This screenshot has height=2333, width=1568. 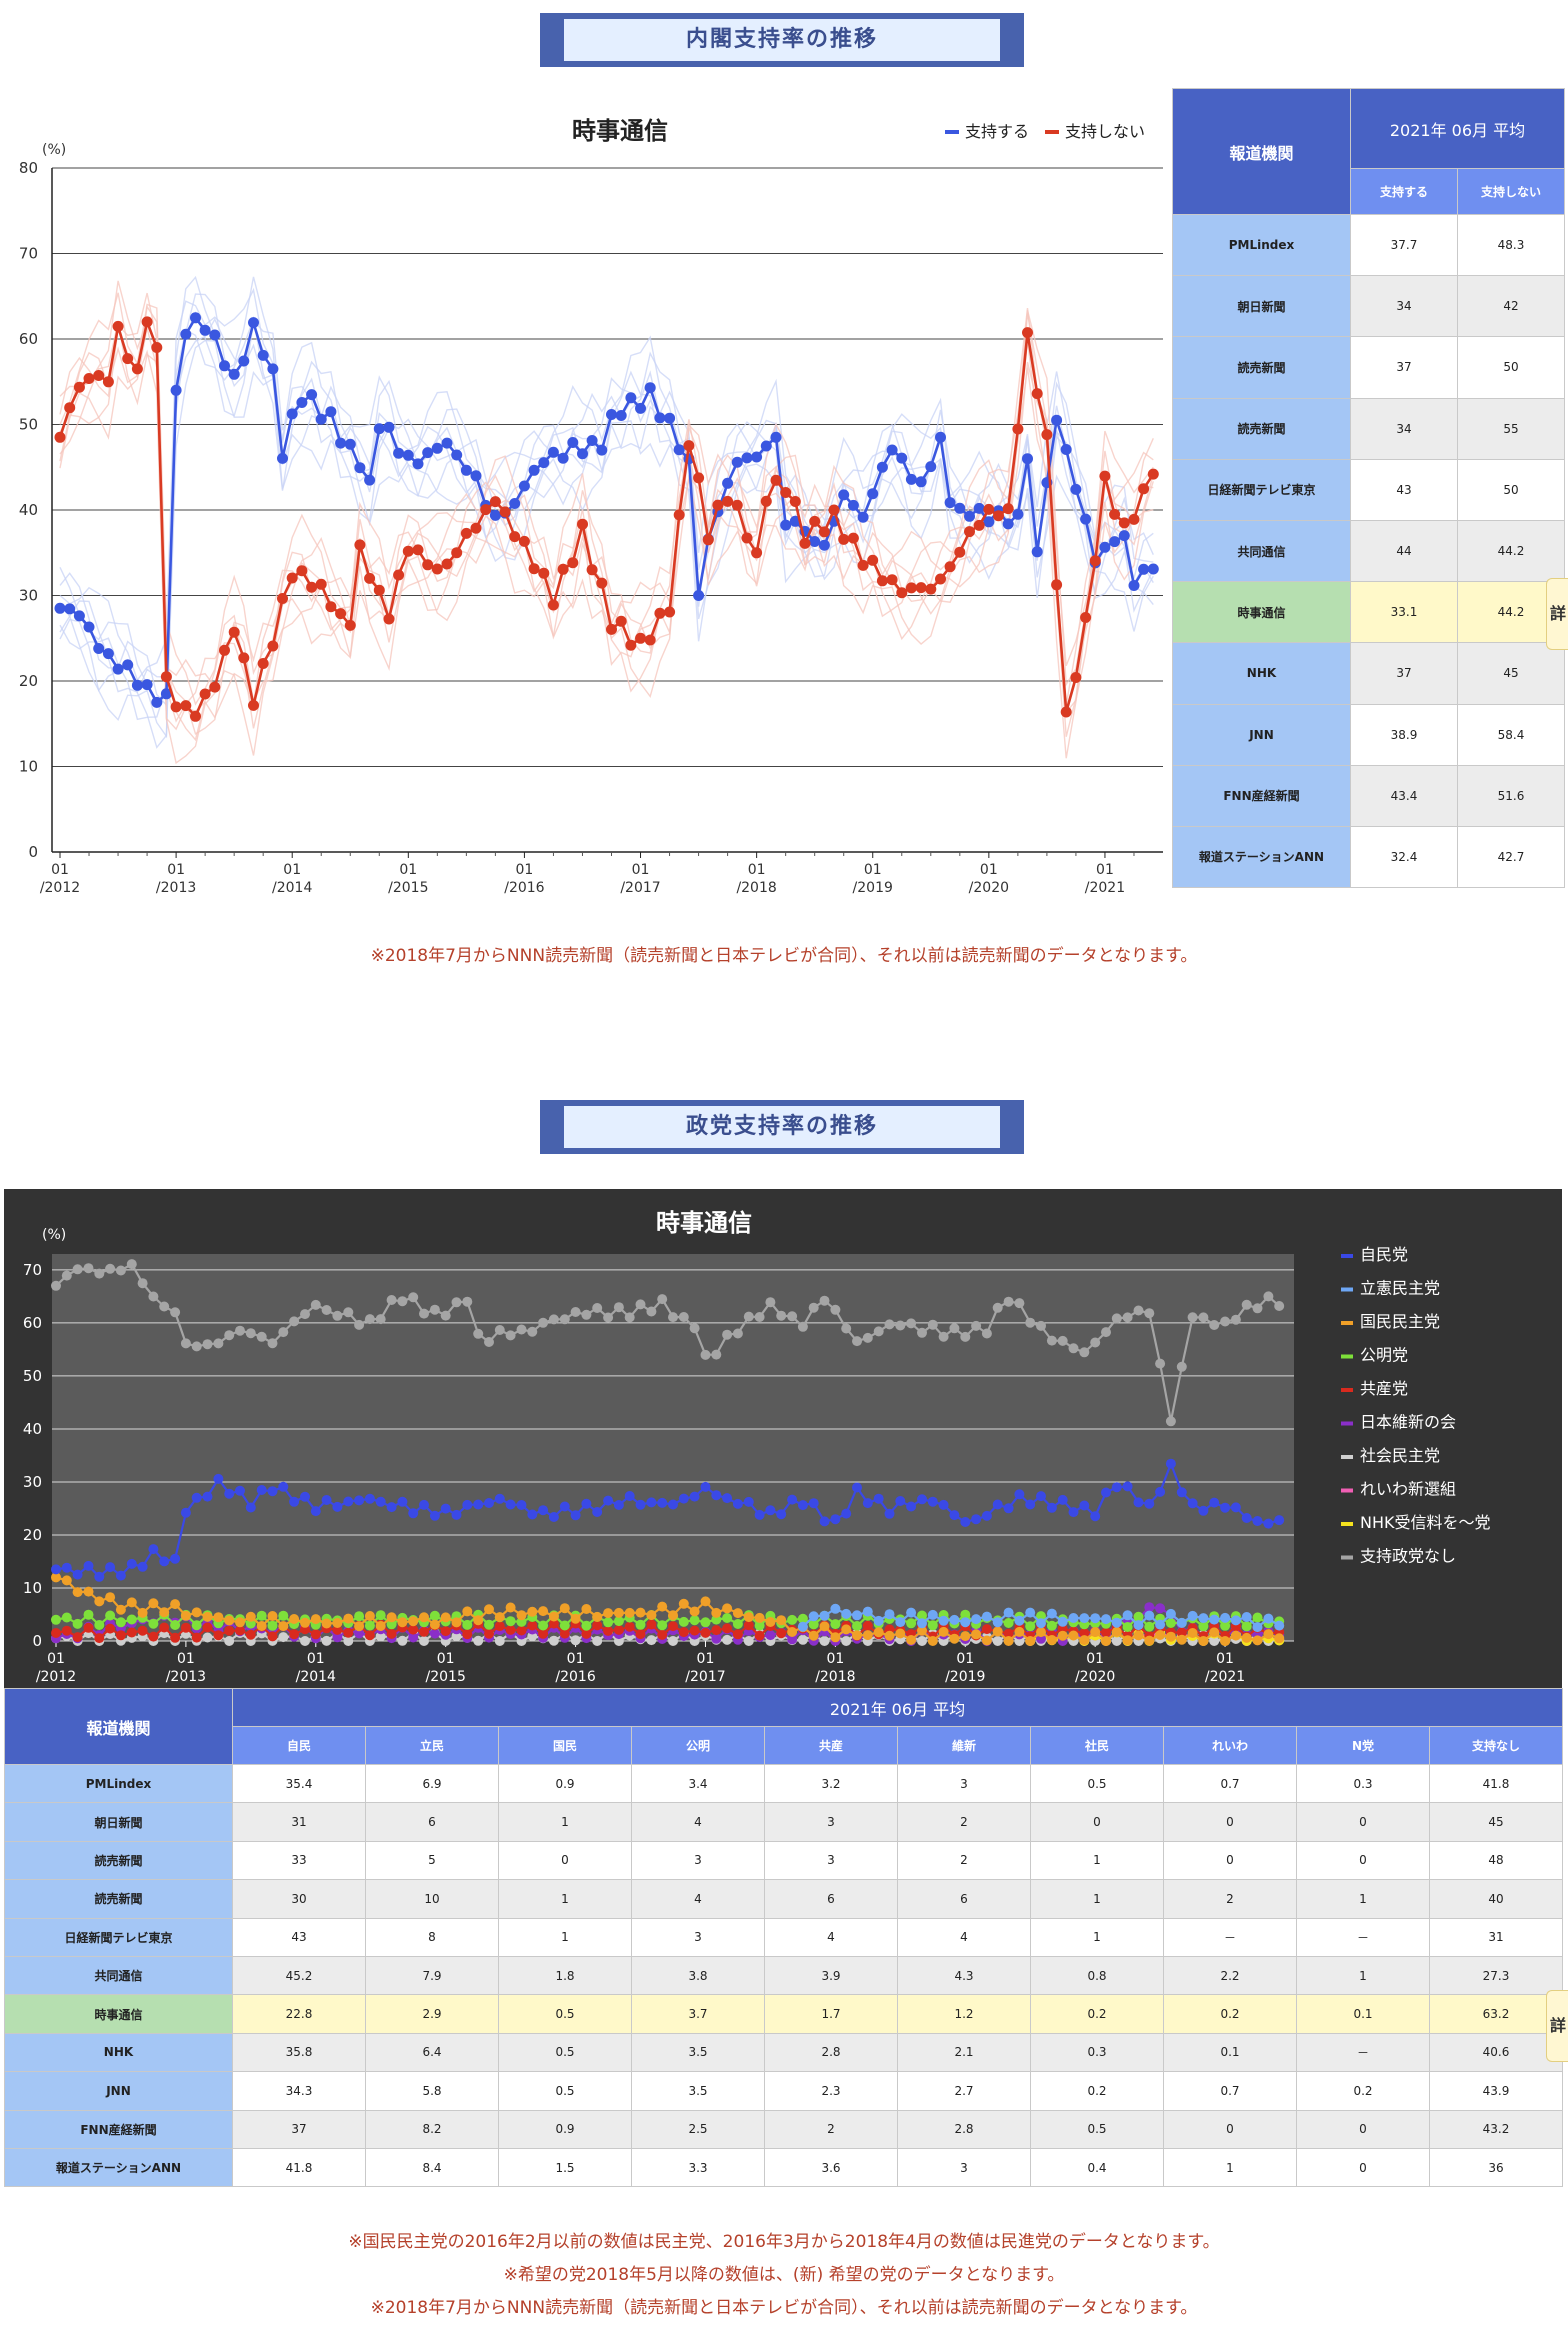 I want to click on table-col-header: 支持しない, so click(x=1511, y=191).